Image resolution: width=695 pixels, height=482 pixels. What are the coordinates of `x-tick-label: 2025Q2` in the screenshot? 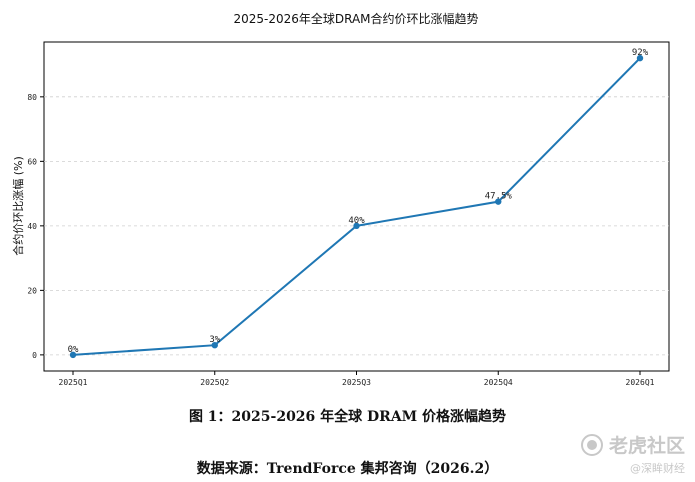 It's located at (214, 382).